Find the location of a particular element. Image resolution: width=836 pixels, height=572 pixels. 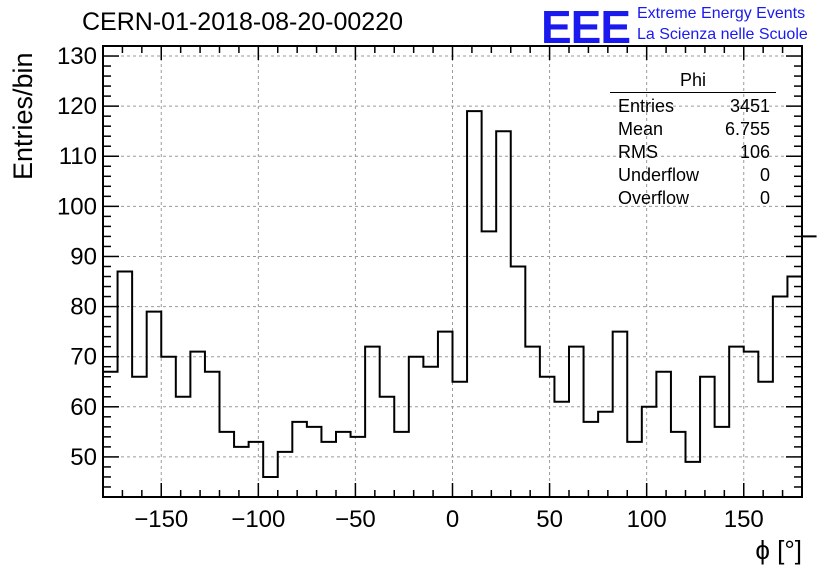

logo-line-2: La Scienza nelle Scuole is located at coordinates (722, 34).